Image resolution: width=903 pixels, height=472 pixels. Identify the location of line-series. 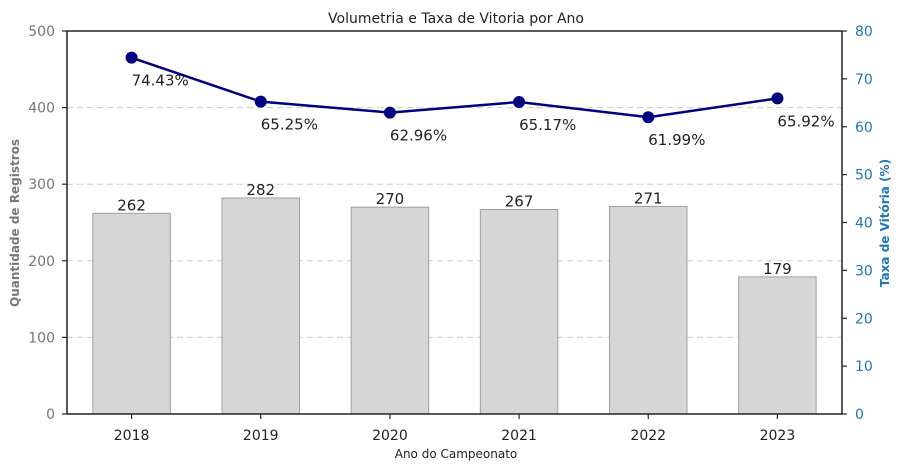
(454, 87).